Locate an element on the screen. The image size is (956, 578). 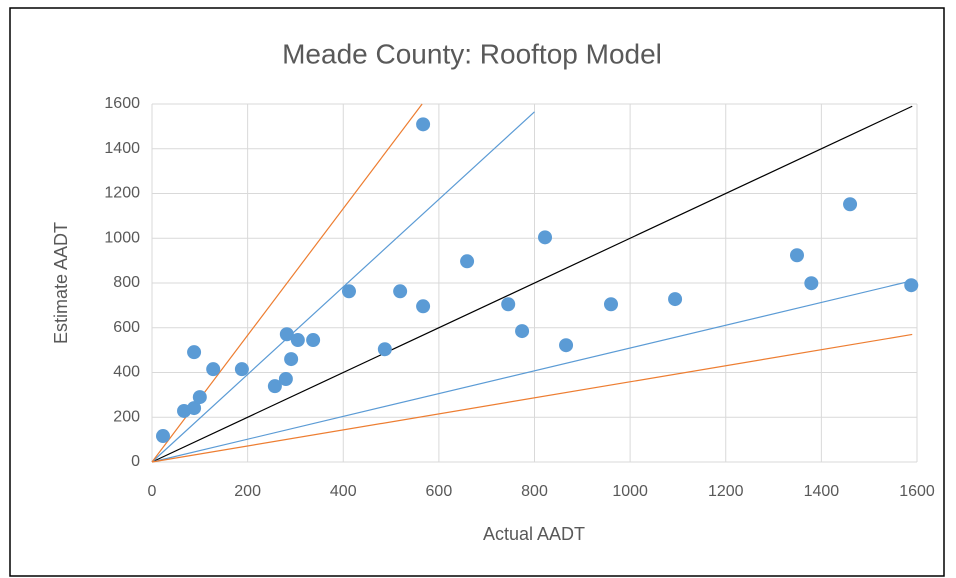
y-tick-label: 200 is located at coordinates (126, 416).